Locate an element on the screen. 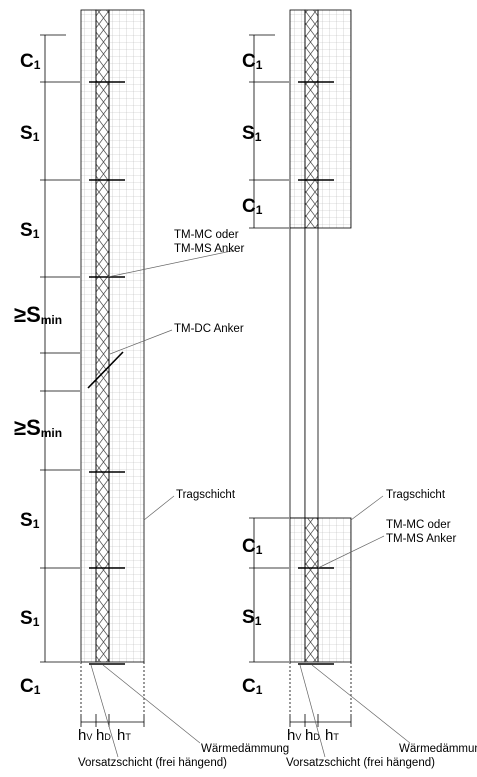 This screenshot has height=777, width=477. left-layer-labels: hV hD hT is located at coordinates (104, 735).